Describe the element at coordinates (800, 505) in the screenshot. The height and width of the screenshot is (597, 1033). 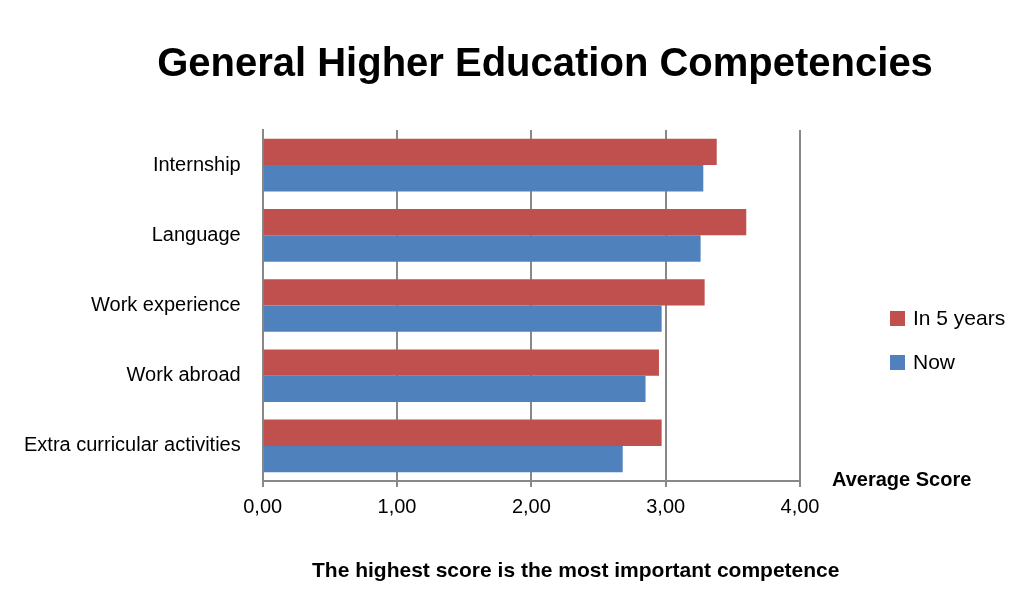
I see `x-tick-label: 4,00` at that location.